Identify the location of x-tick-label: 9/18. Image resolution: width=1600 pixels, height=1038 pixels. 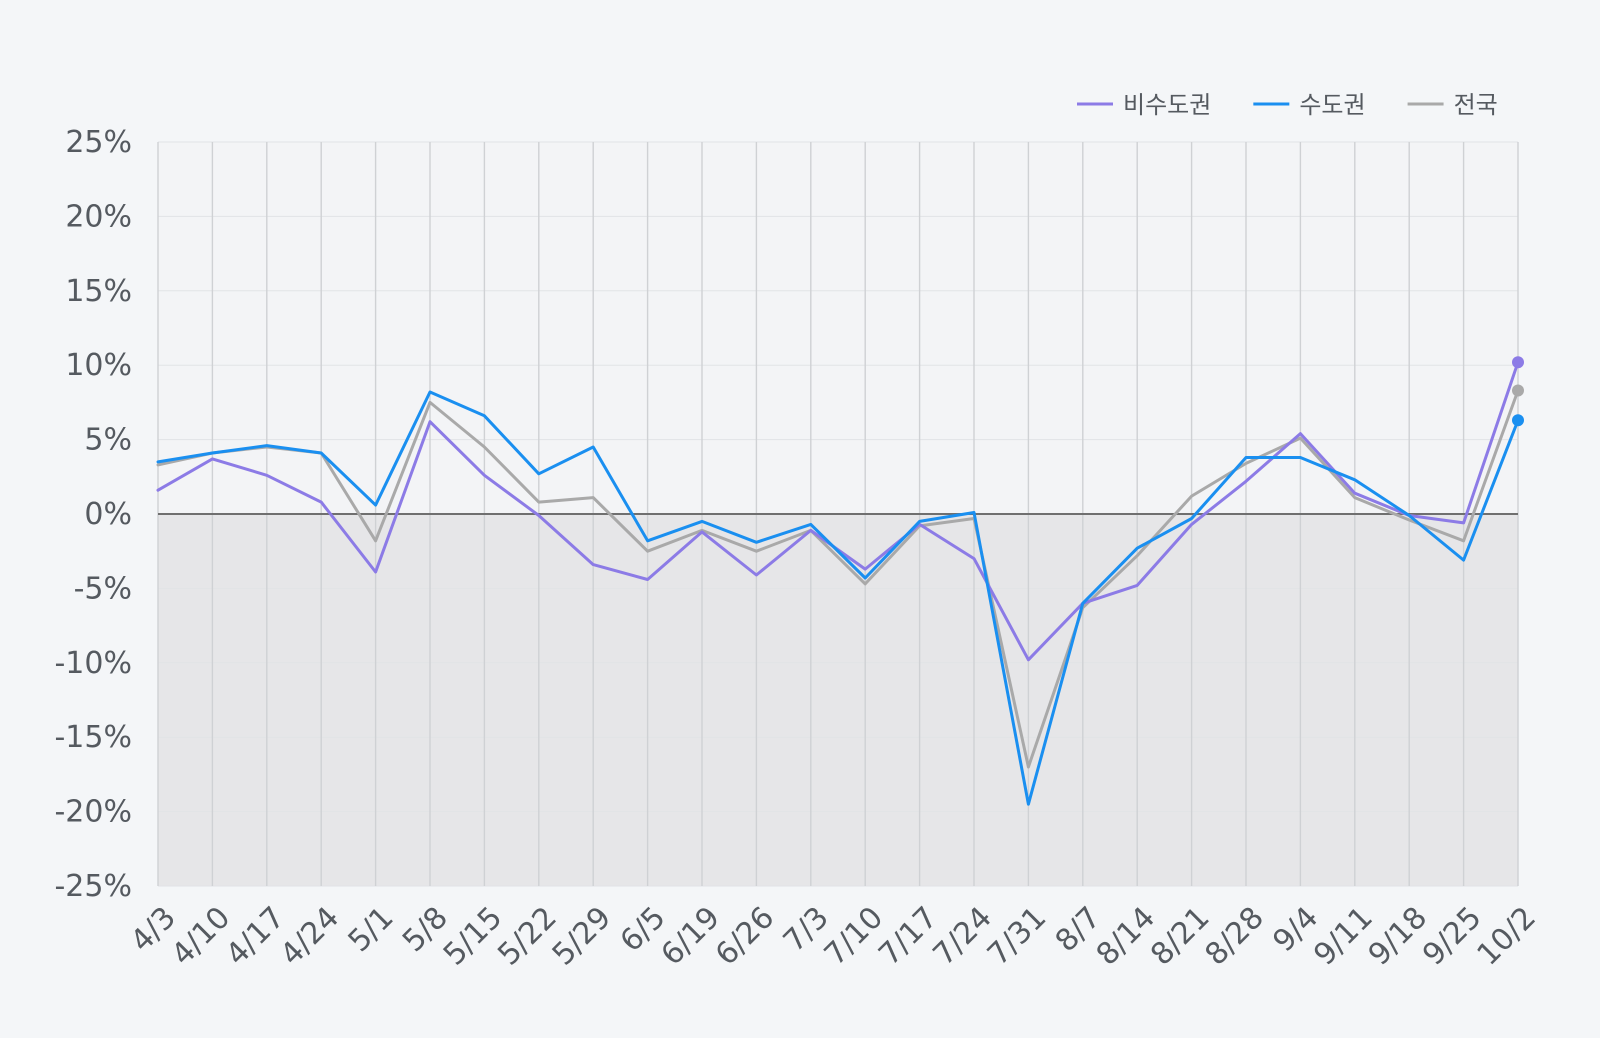
(1398, 936).